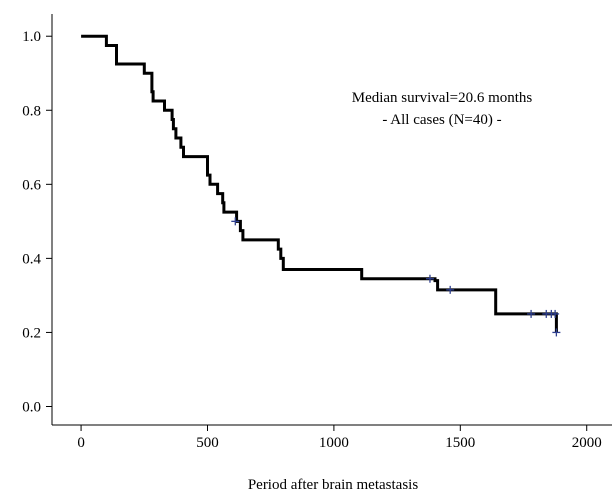  What do you see at coordinates (31, 111) in the screenshot?
I see `y-tick-label: 0.8` at bounding box center [31, 111].